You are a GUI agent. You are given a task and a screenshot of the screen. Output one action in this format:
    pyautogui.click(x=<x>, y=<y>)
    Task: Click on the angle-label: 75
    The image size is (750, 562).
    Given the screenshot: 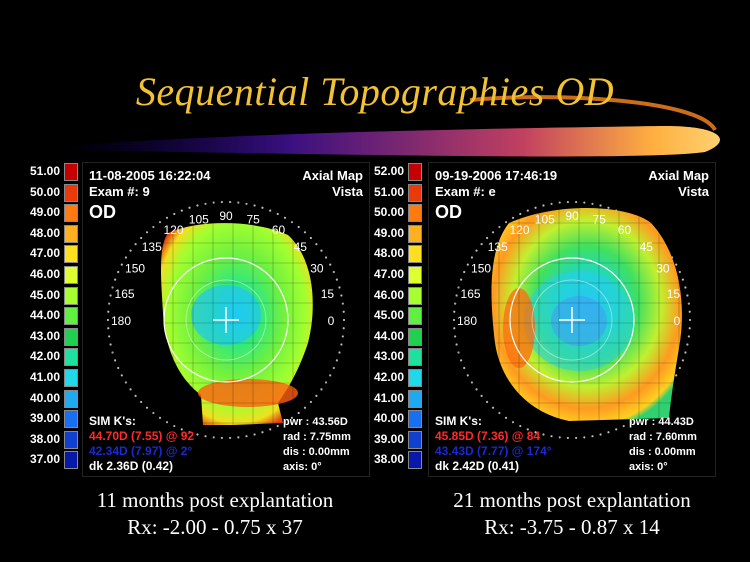 What is the action you would take?
    pyautogui.click(x=253, y=220)
    